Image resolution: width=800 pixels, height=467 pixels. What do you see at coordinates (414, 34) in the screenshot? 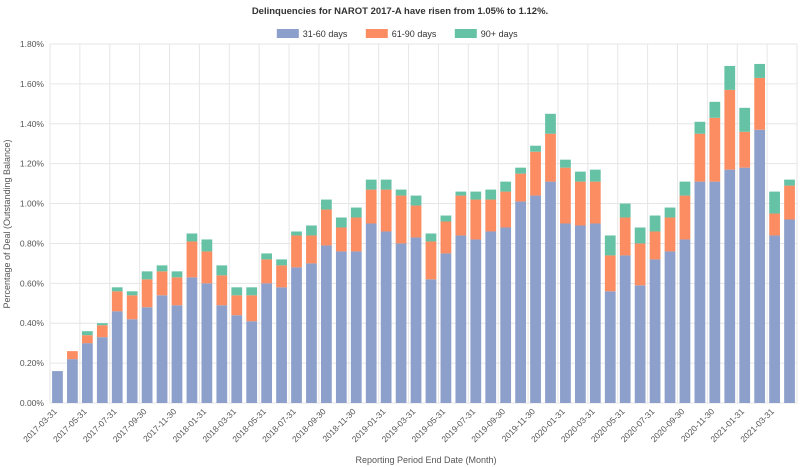
I see `legend-label: 61-90 days` at bounding box center [414, 34].